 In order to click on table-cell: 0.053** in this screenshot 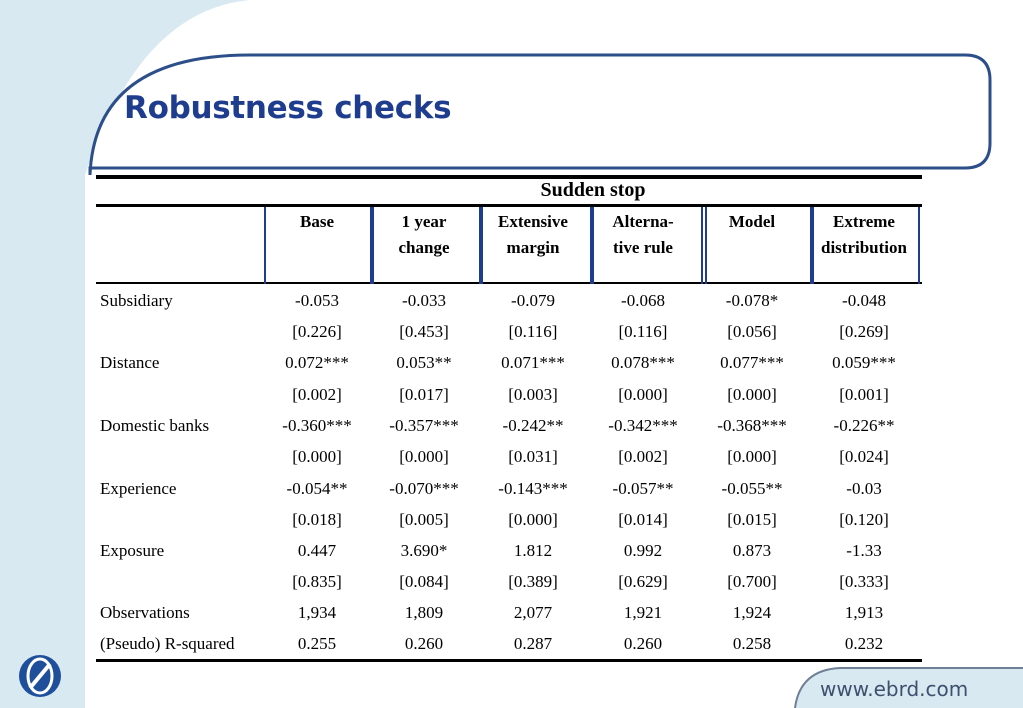, I will do `click(424, 362)`.